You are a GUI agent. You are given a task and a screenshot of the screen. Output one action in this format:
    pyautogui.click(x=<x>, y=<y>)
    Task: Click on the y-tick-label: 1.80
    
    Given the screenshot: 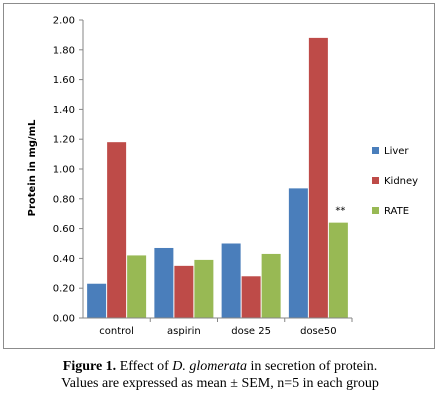 What is the action you would take?
    pyautogui.click(x=64, y=50)
    